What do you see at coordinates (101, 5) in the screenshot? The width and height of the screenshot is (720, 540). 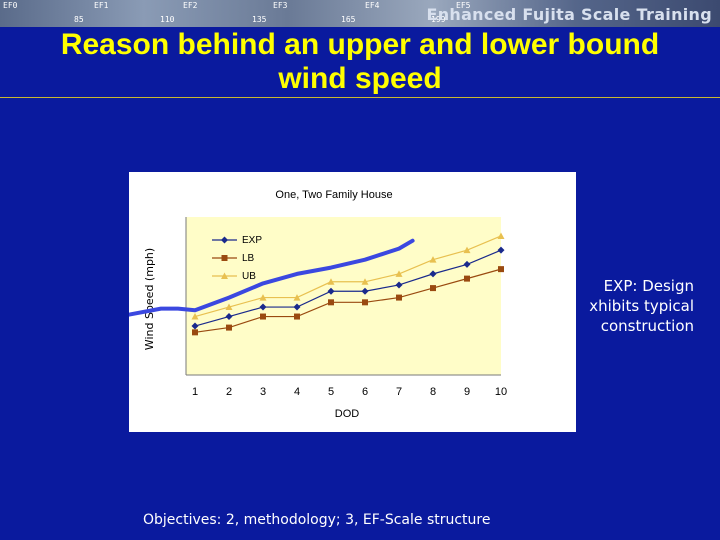 I see `banner-ef-tag: EF1` at bounding box center [101, 5].